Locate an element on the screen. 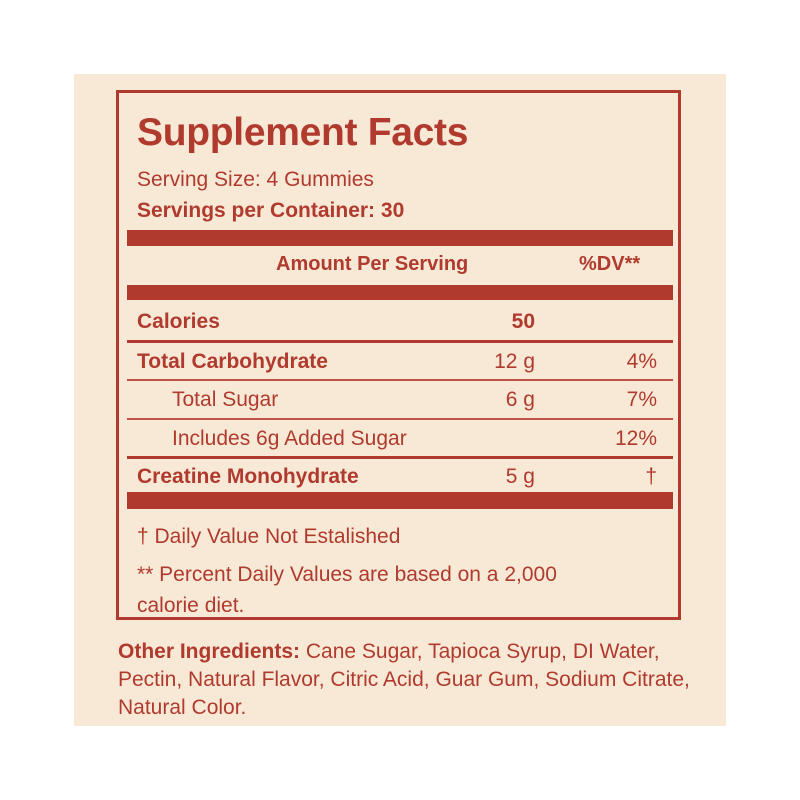 The width and height of the screenshot is (800, 800). nutrient-dv: † is located at coordinates (651, 476).